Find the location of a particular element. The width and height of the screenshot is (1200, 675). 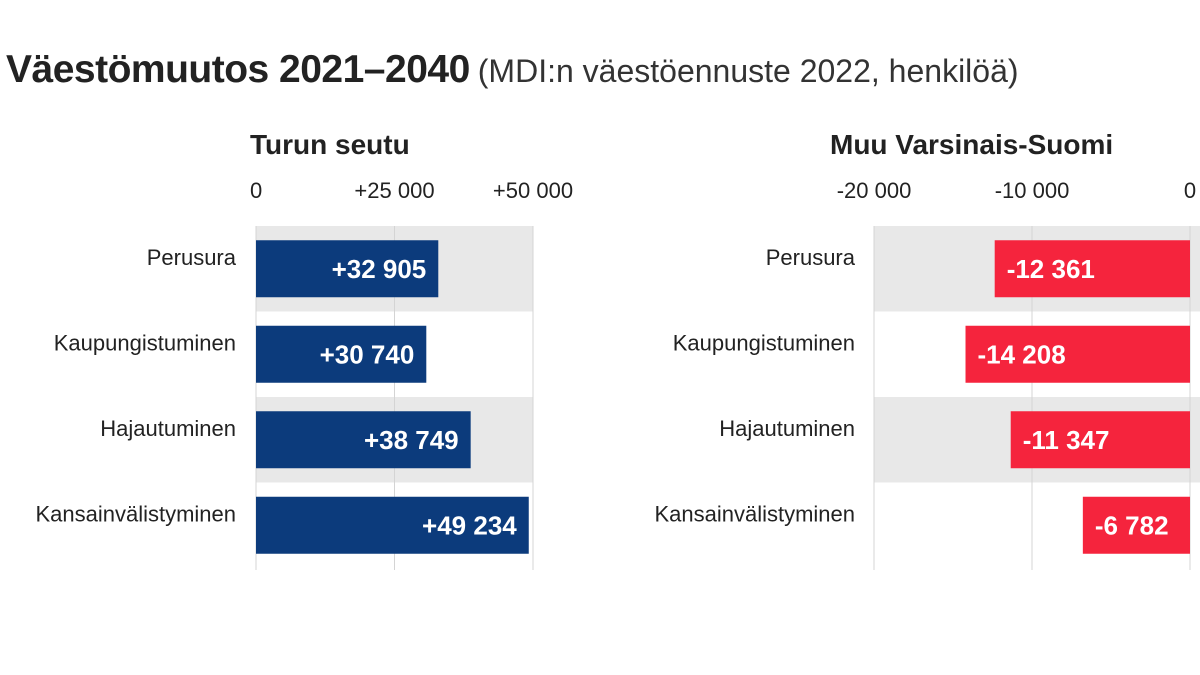

chart-title: Väestömuutos 2021–2040 is located at coordinates (238, 69).